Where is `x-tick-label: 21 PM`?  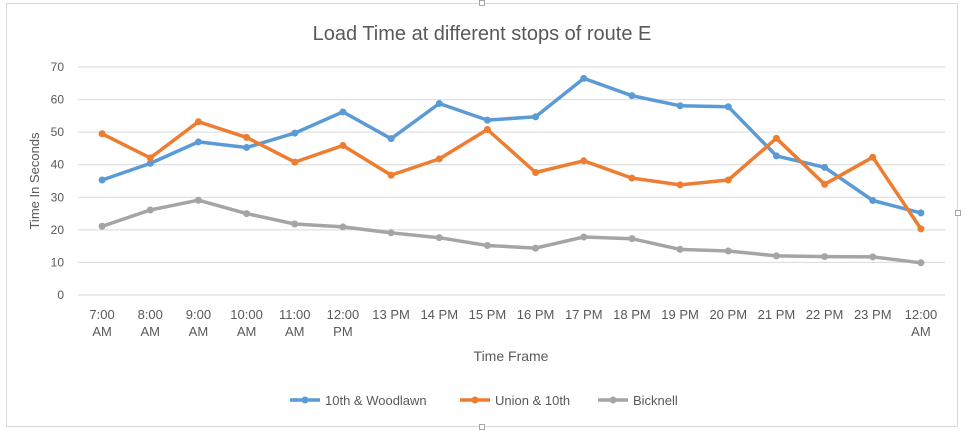 x-tick-label: 21 PM is located at coordinates (777, 314).